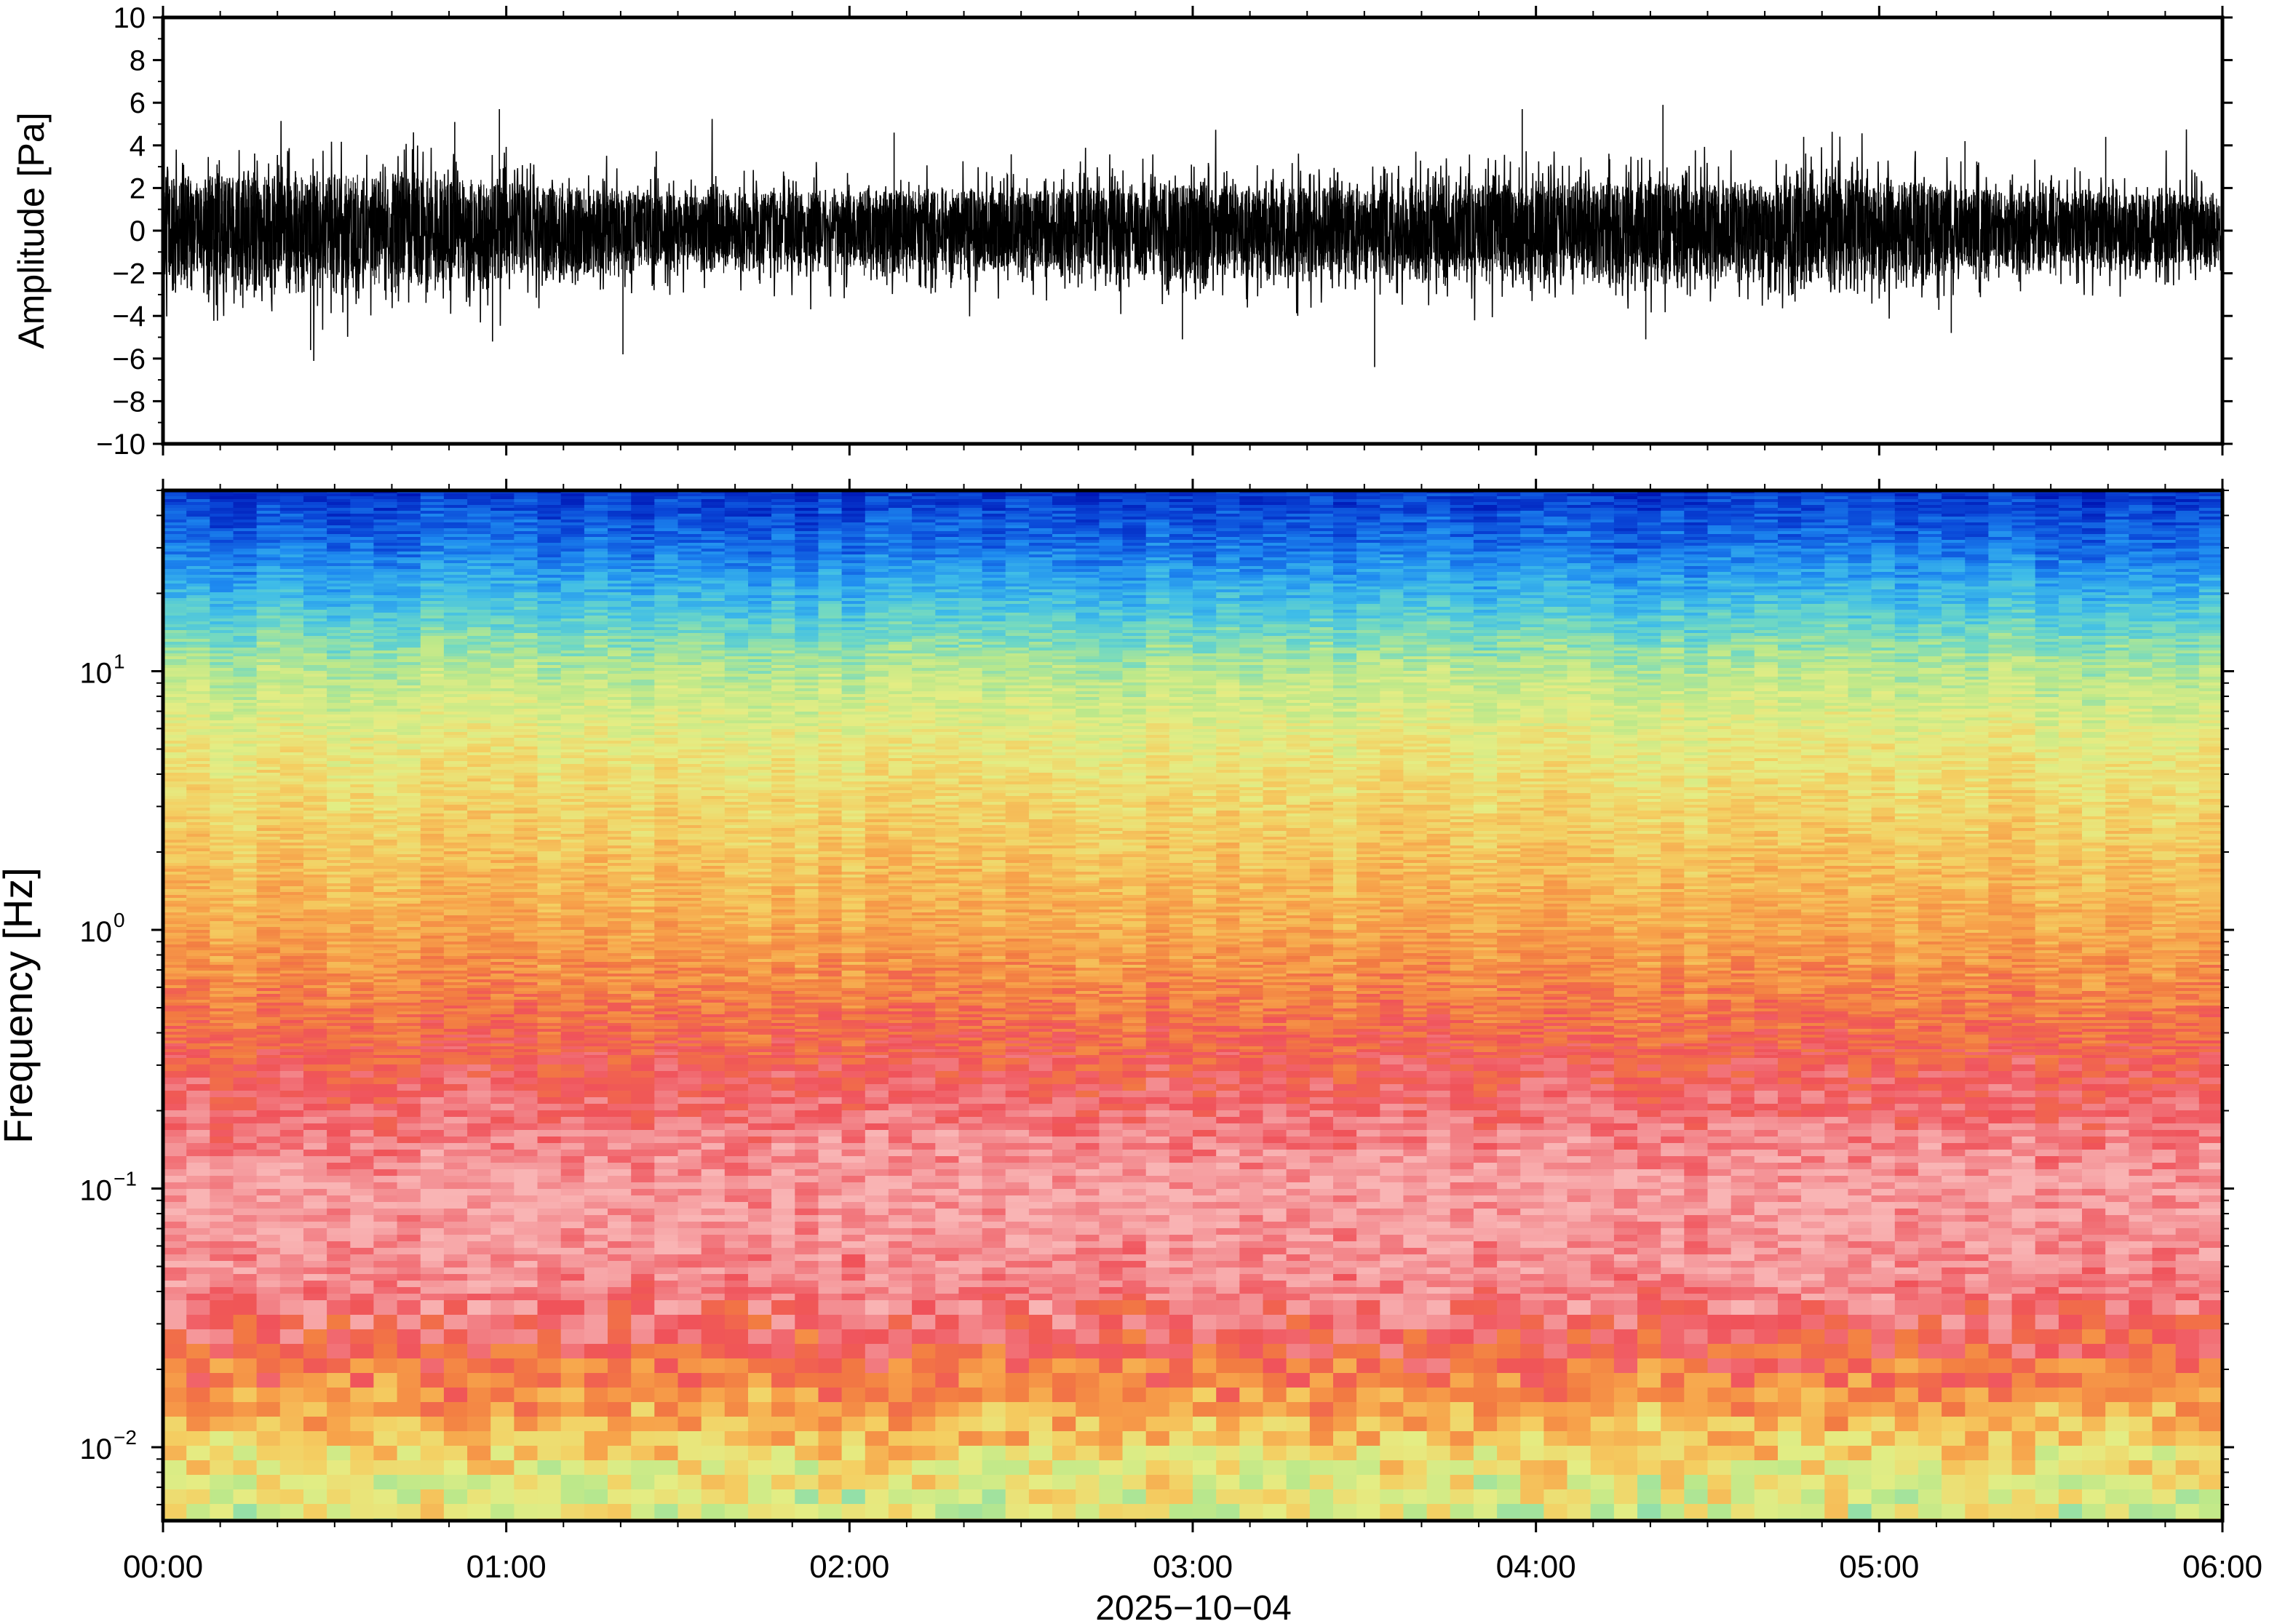  I want to click on amplitude-tick-label: −8, so click(129, 402).